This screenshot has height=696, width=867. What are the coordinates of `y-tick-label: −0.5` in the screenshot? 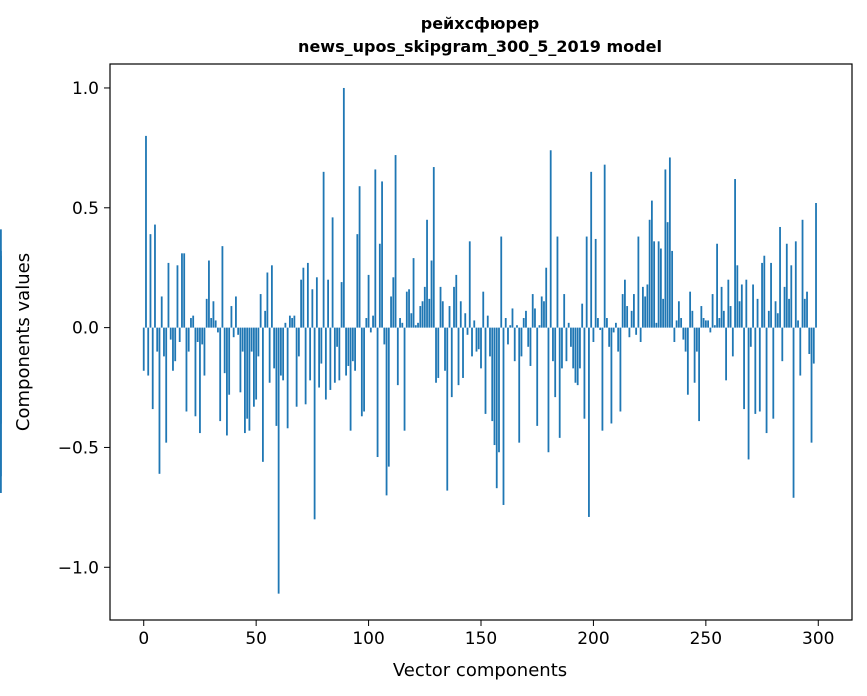 It's located at (78, 448).